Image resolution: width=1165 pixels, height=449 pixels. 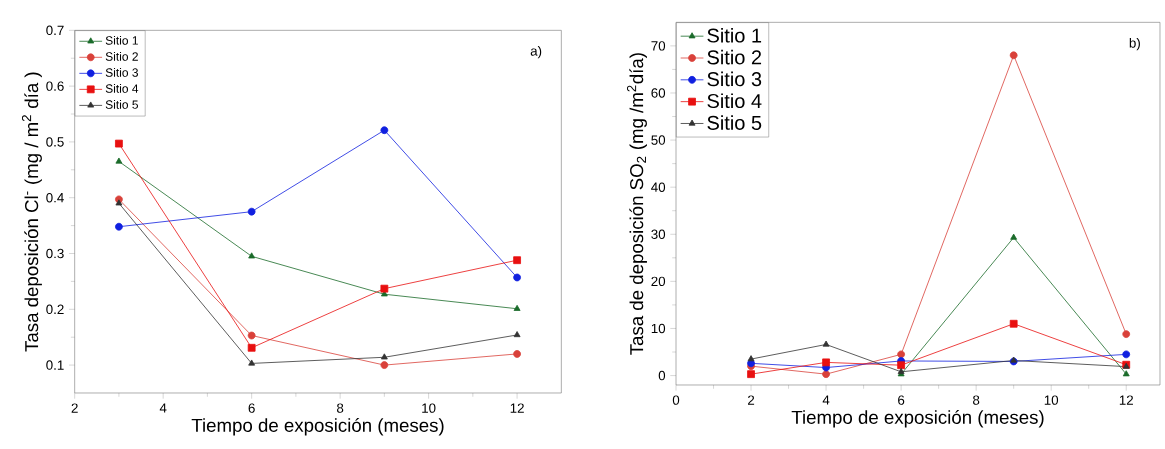 I want to click on annotation: b), so click(x=1134, y=44).